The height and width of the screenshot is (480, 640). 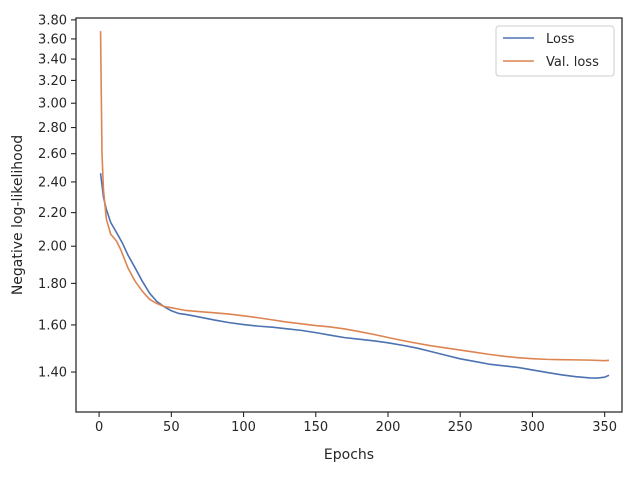 What do you see at coordinates (52, 20) in the screenshot?
I see `y-tick-label: 3.80` at bounding box center [52, 20].